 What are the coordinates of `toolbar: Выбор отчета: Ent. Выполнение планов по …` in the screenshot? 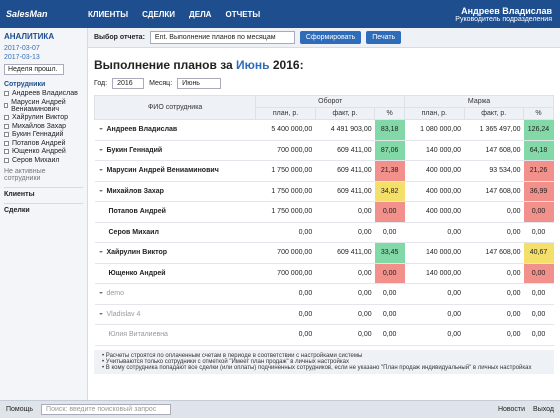 It's located at (324, 38).